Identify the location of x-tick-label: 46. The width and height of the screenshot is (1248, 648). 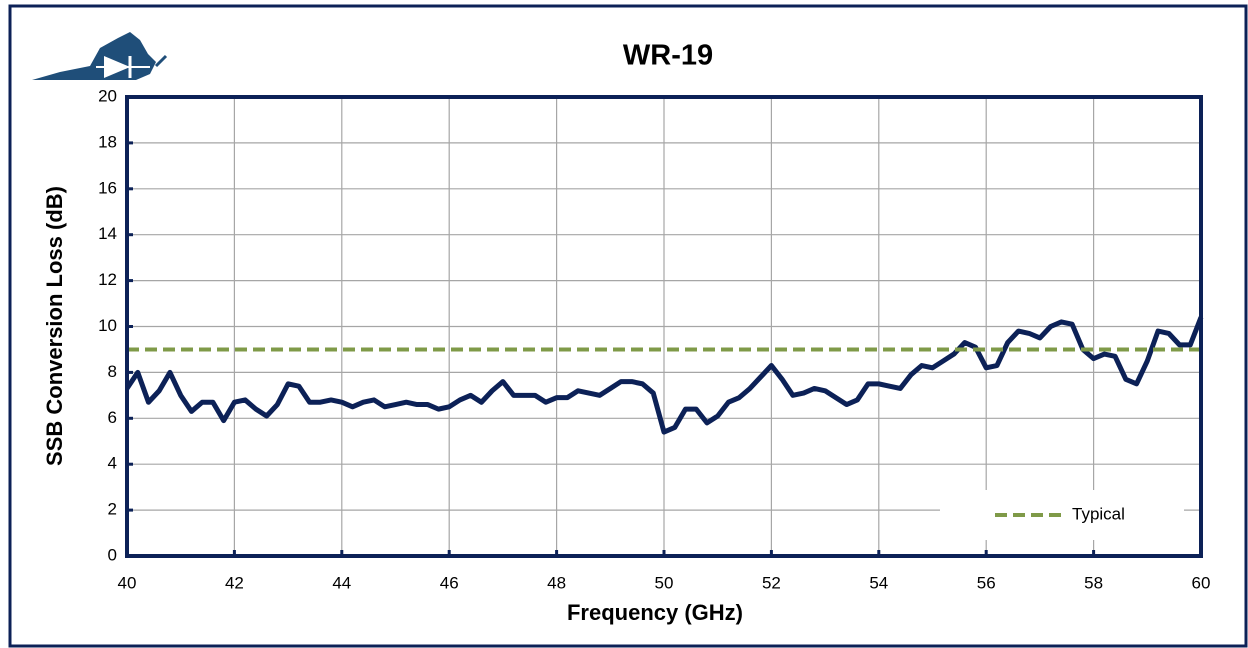
(449, 582).